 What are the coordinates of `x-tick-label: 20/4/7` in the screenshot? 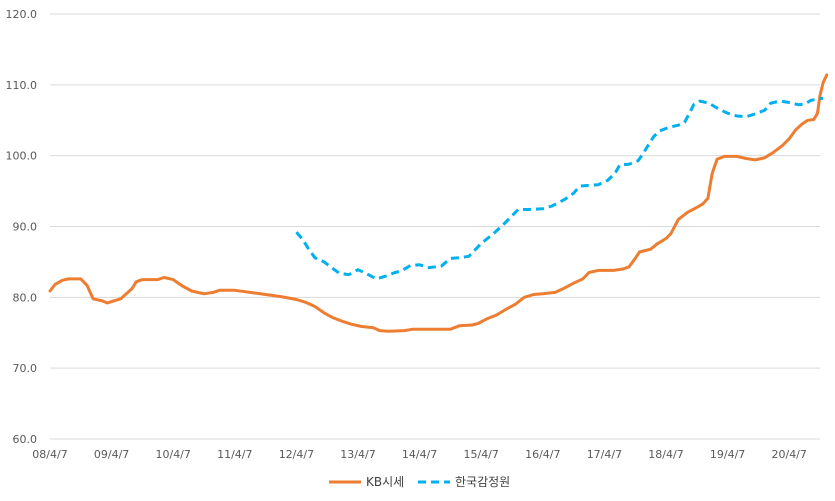 It's located at (788, 454).